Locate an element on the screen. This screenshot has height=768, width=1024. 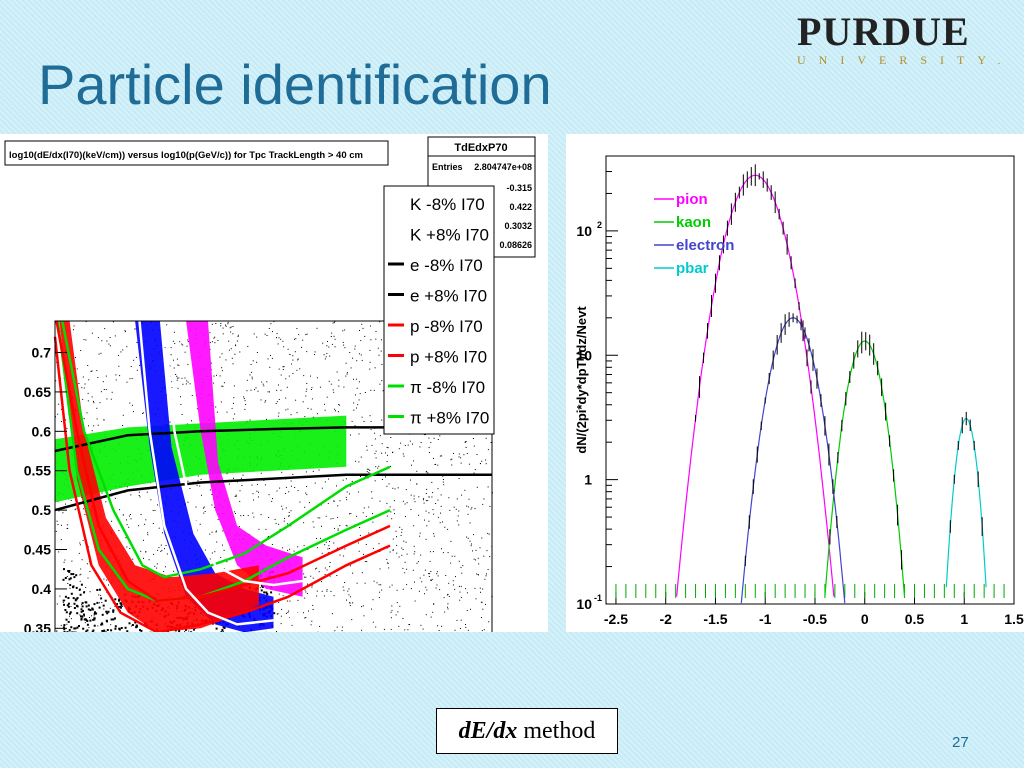
stats-entries-label: Entries is located at coordinates (447, 167).